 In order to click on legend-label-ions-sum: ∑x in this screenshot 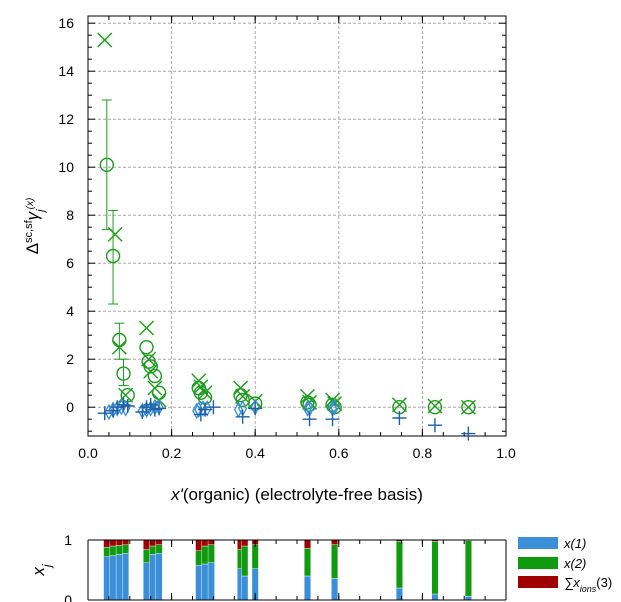, I will do `click(572, 582)`.